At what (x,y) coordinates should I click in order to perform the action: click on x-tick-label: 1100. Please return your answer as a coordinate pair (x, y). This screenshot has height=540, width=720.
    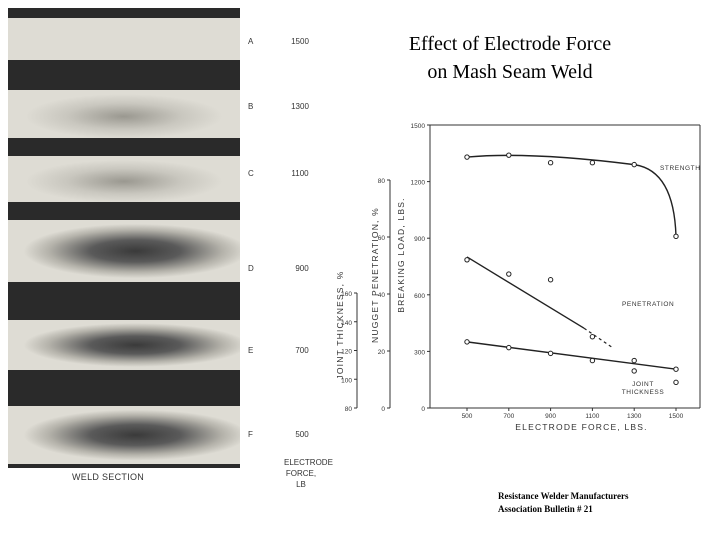
    Looking at the image, I should click on (592, 416).